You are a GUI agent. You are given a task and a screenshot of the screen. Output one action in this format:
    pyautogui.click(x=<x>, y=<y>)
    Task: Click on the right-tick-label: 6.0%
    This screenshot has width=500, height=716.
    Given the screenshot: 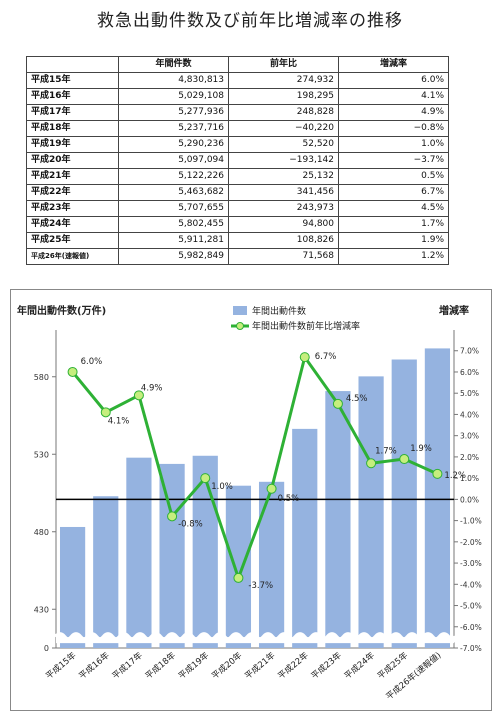 What is the action you would take?
    pyautogui.click(x=469, y=372)
    